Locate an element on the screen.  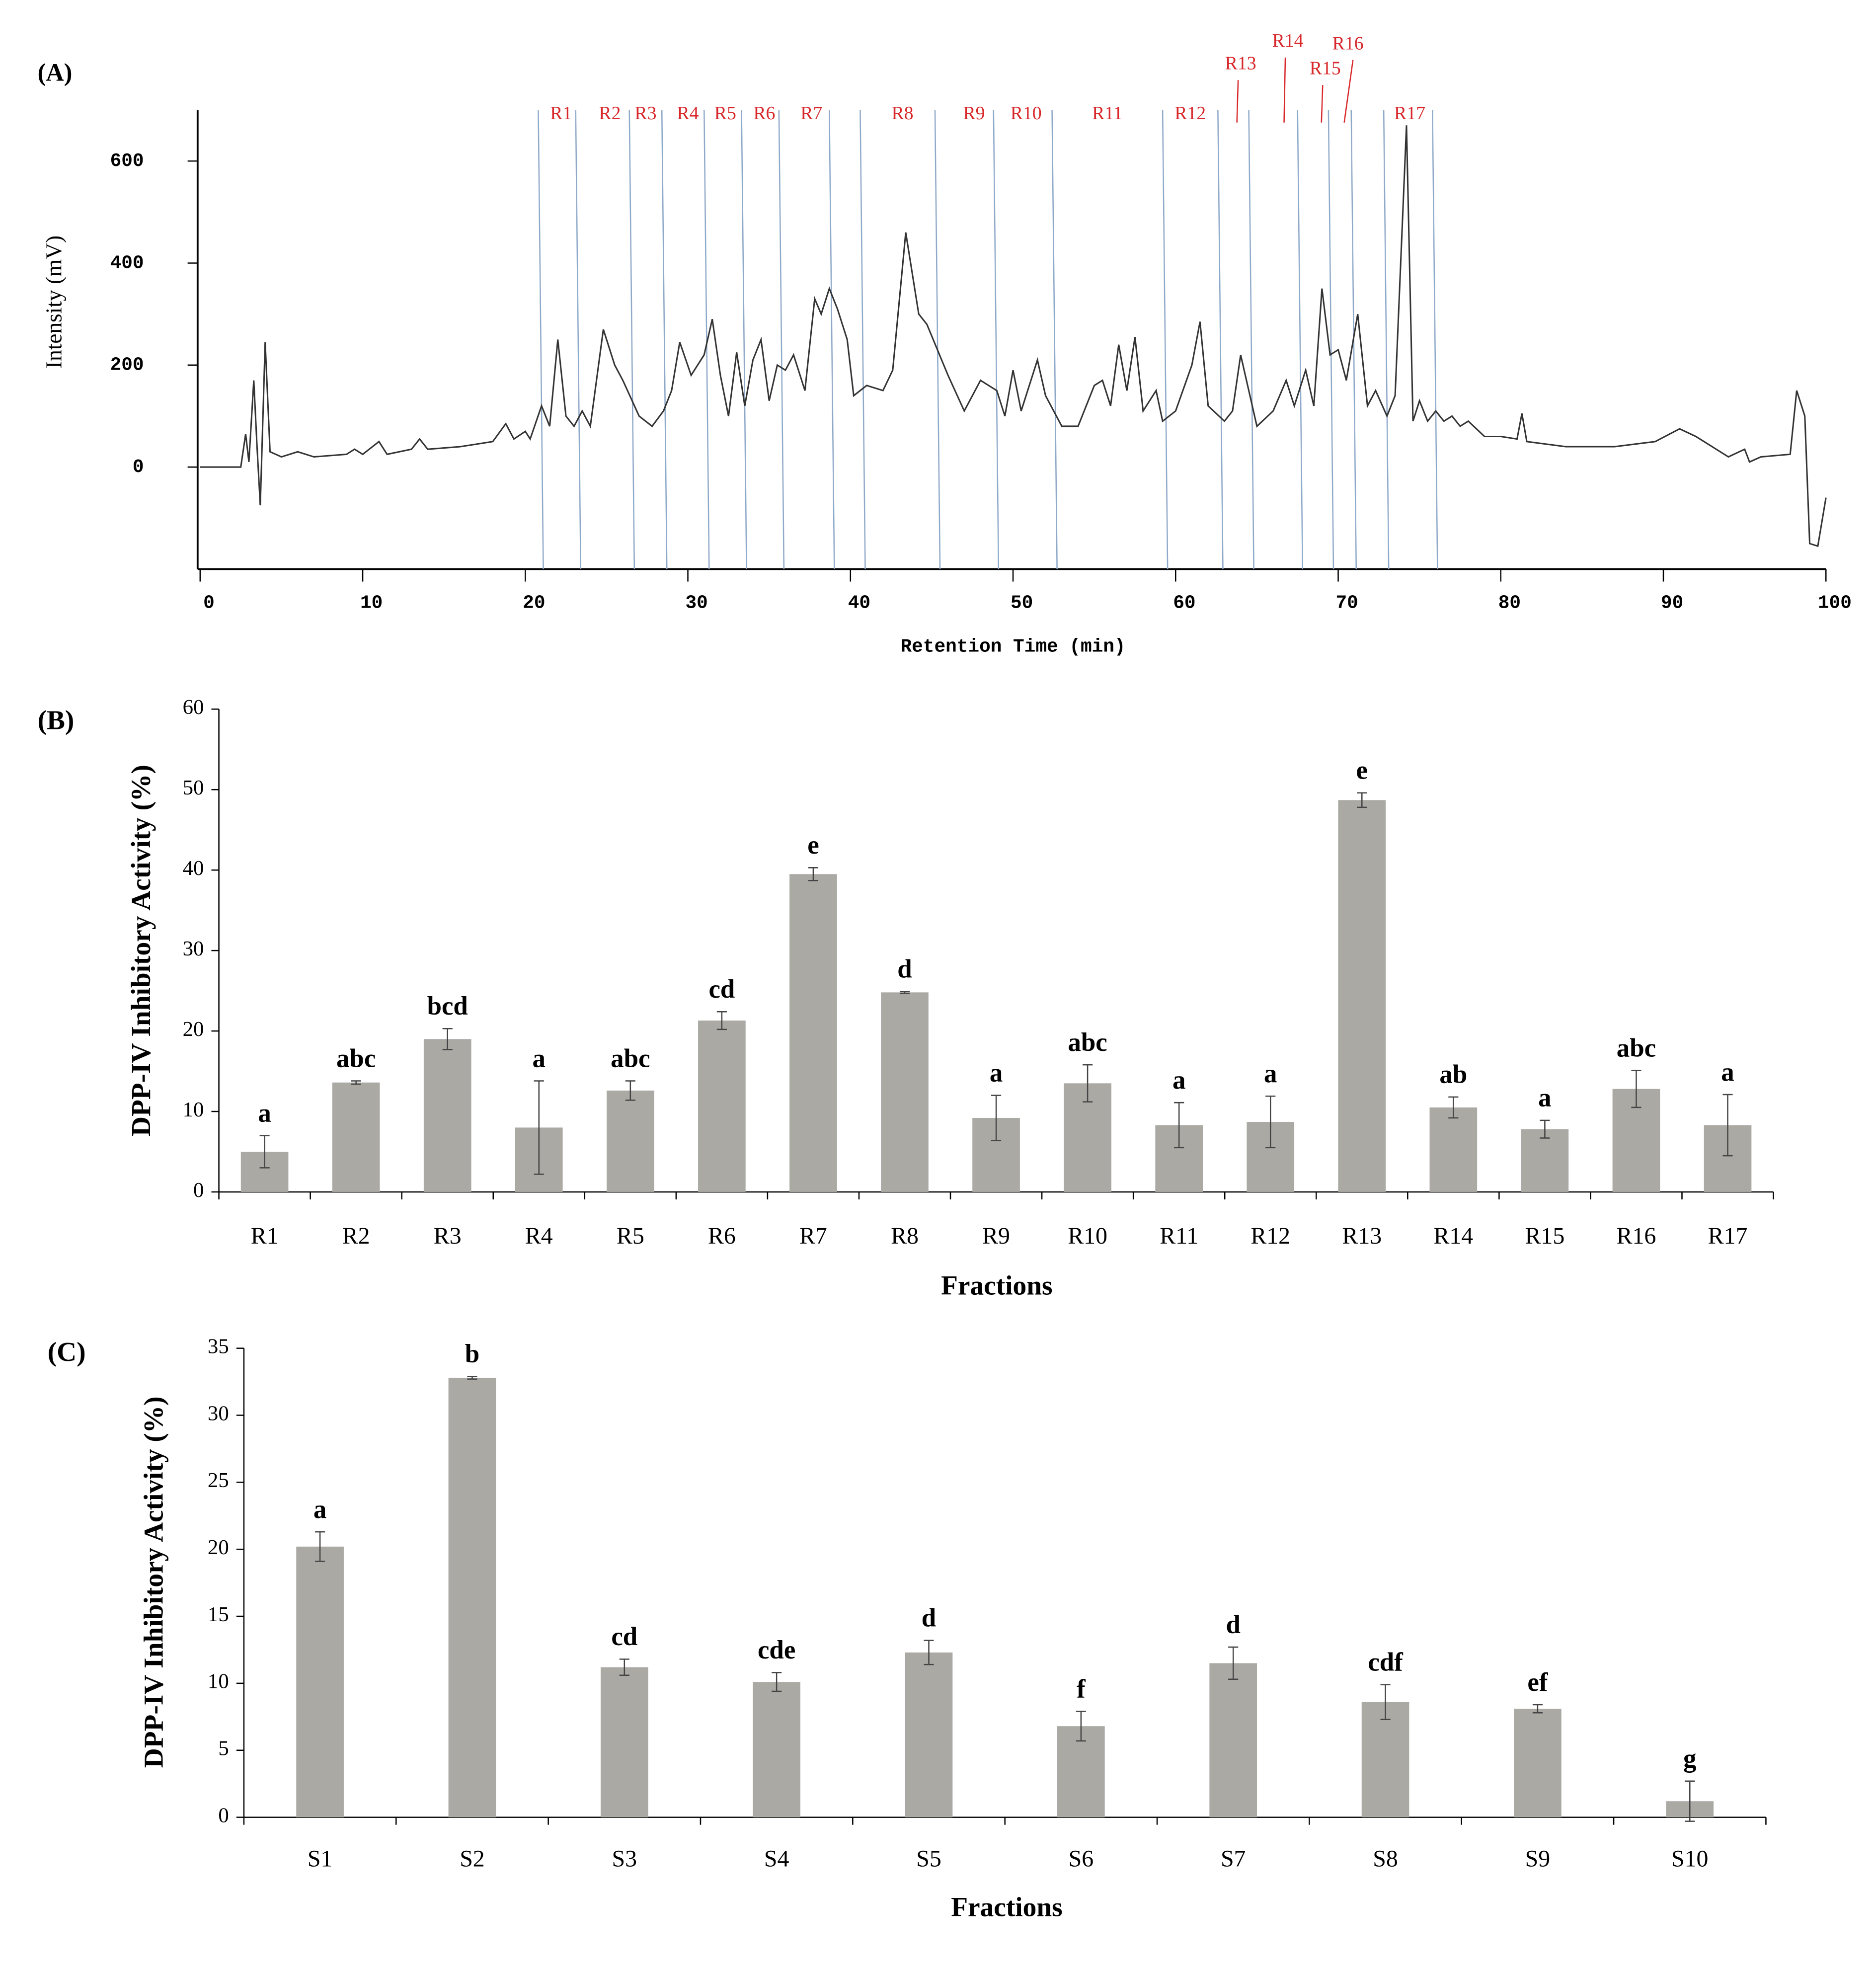
x-tick-label: R13 is located at coordinates (1362, 1236).